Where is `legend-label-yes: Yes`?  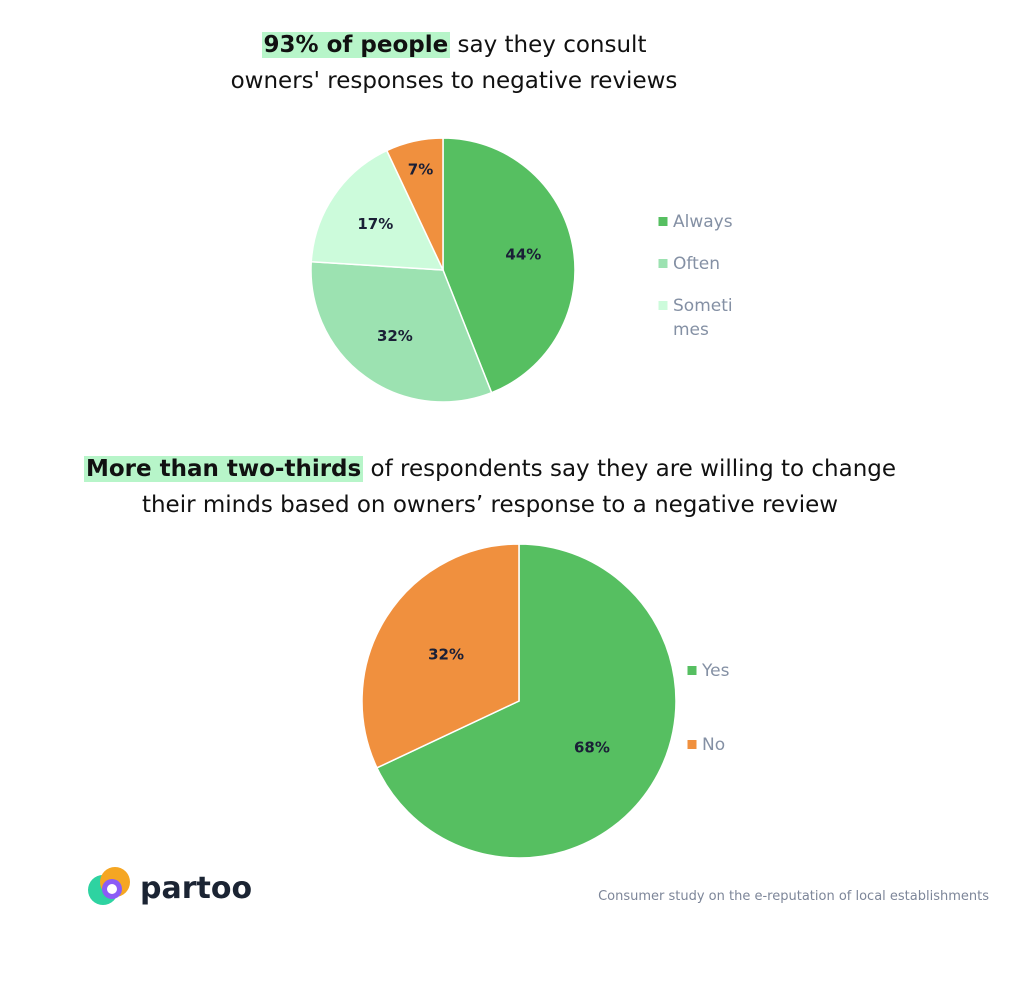
legend-label-yes: Yes is located at coordinates (715, 671).